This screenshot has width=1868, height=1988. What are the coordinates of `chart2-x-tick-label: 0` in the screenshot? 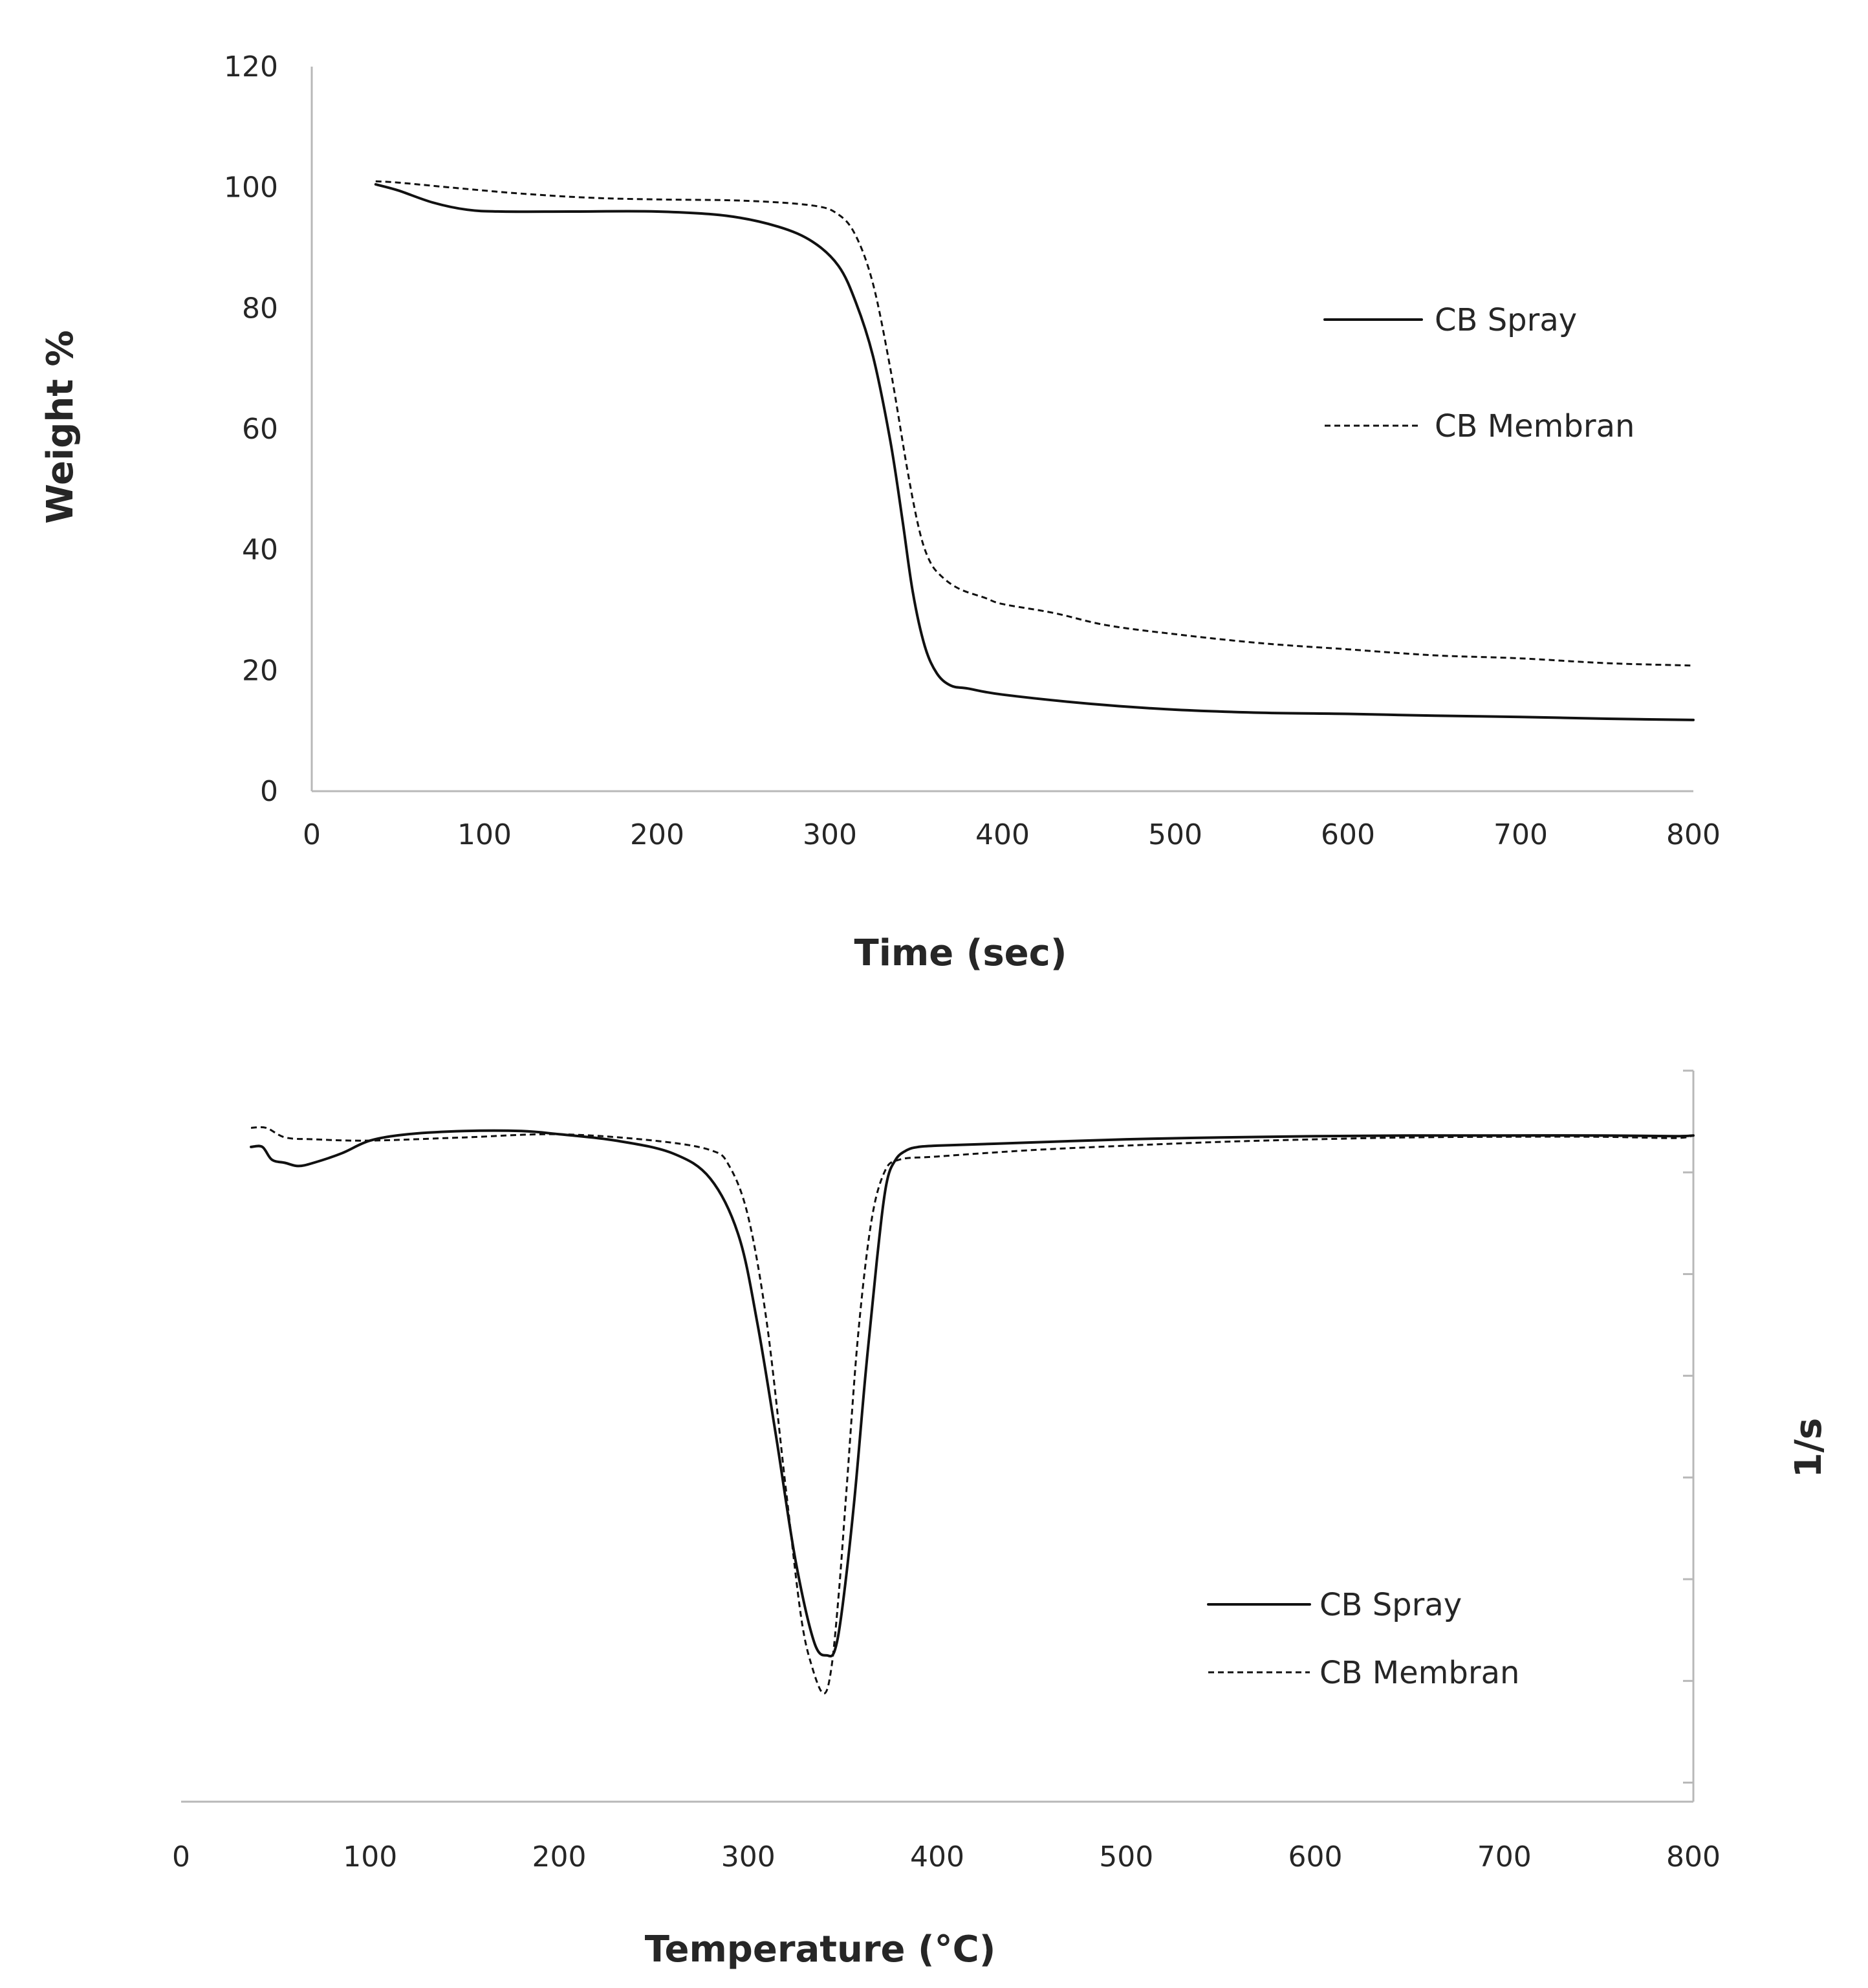 It's located at (181, 1857).